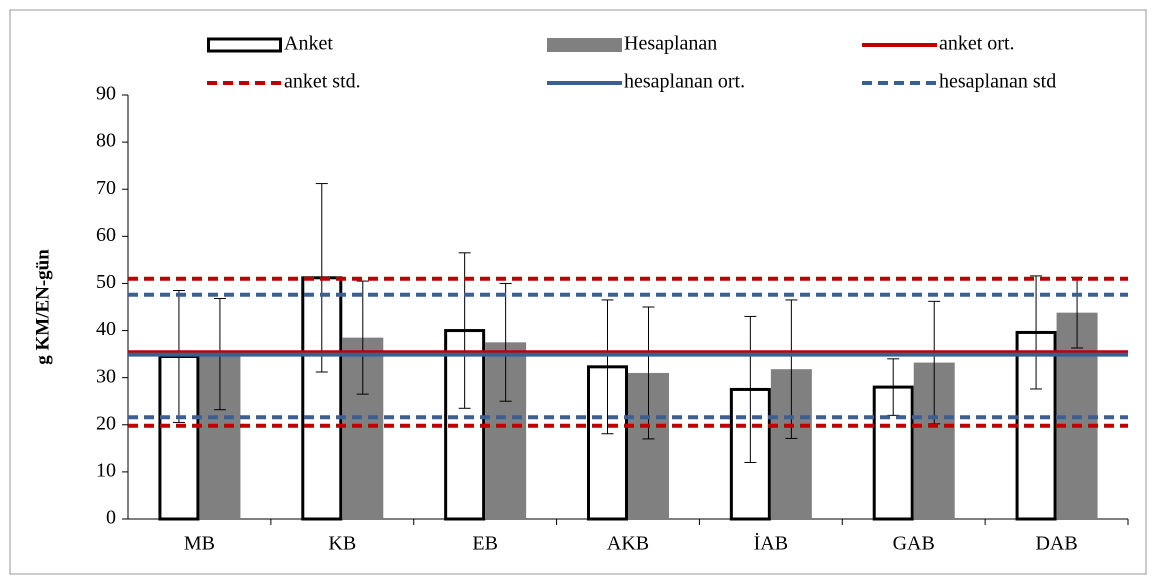 The width and height of the screenshot is (1156, 584). I want to click on x-tick-label: İAB, so click(771, 543).